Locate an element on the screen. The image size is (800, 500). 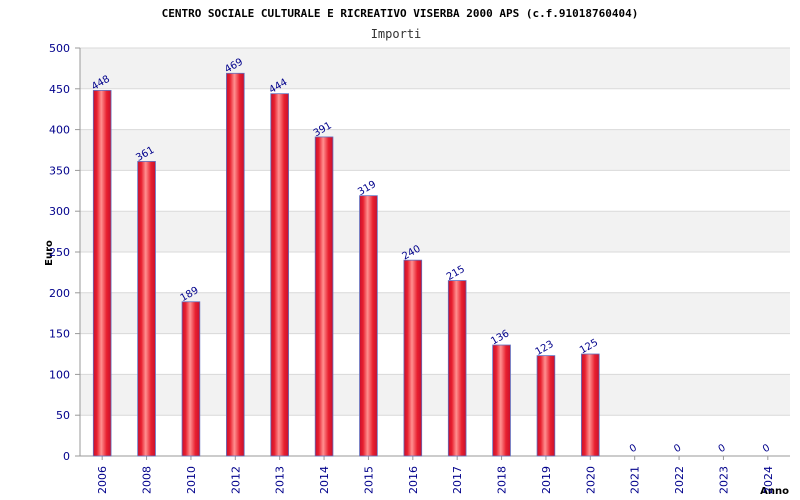
x-tick-label: 2020 is located at coordinates (590, 480).